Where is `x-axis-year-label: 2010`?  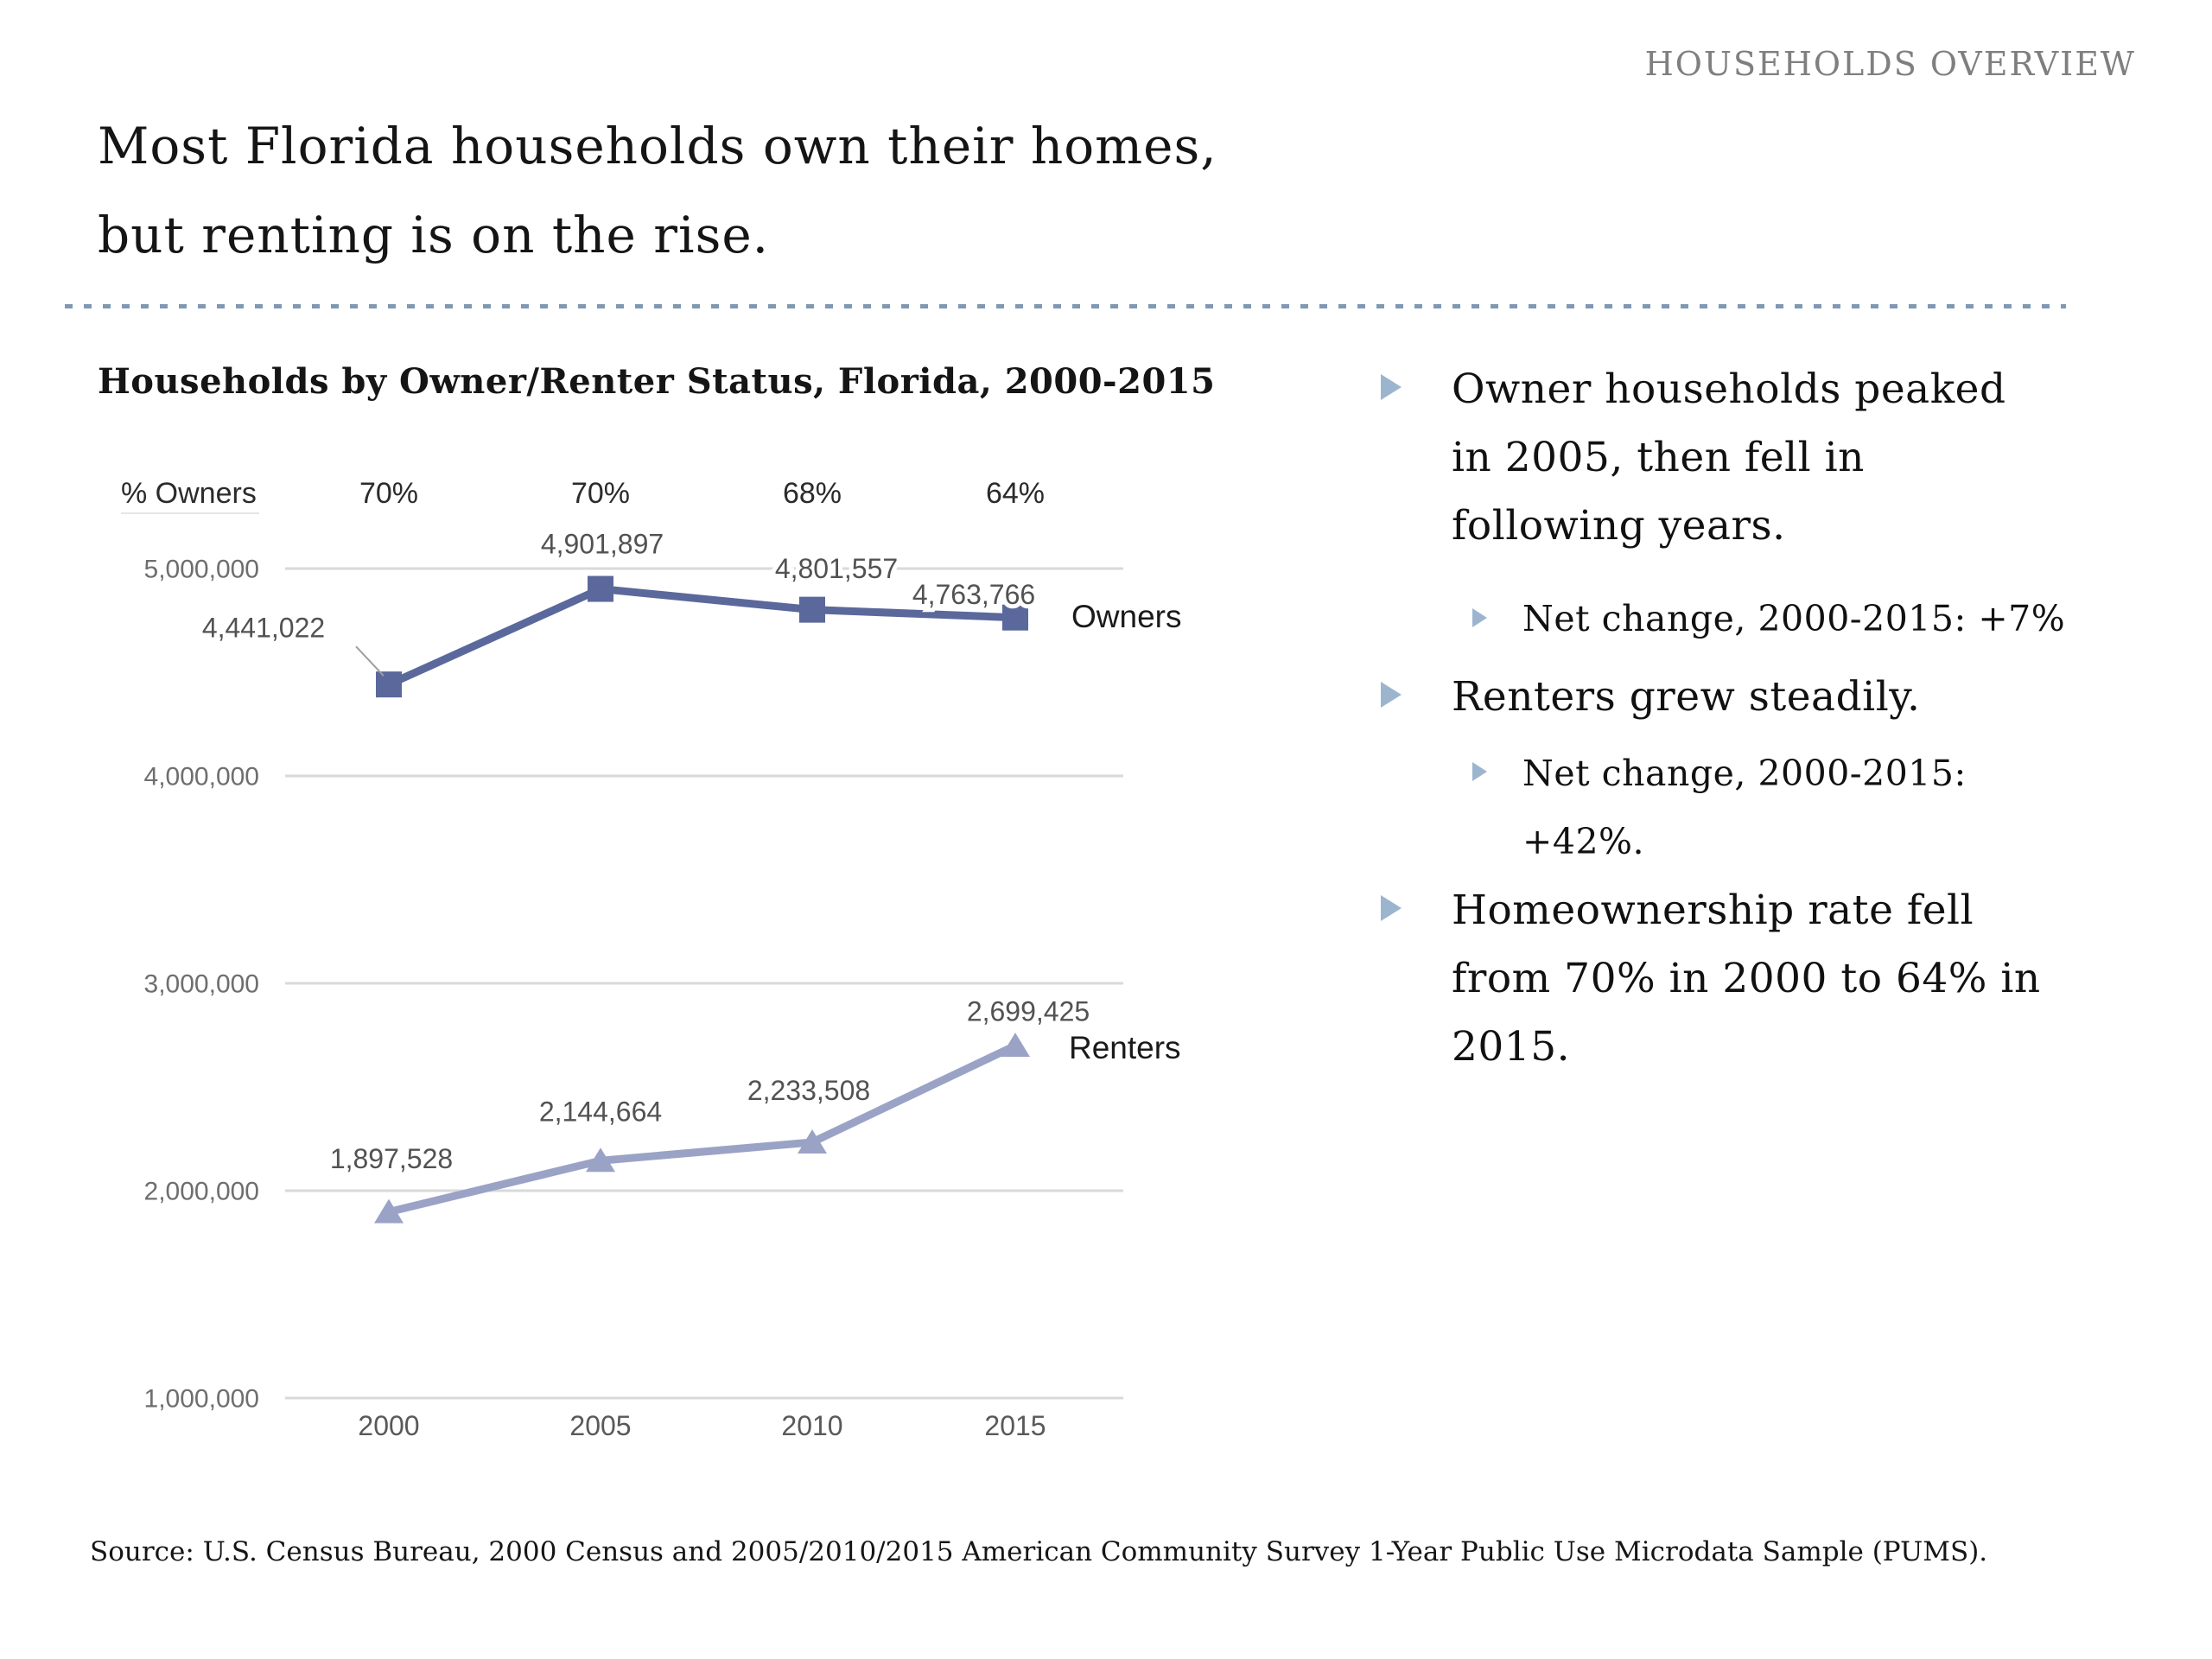 x-axis-year-label: 2010 is located at coordinates (811, 1425).